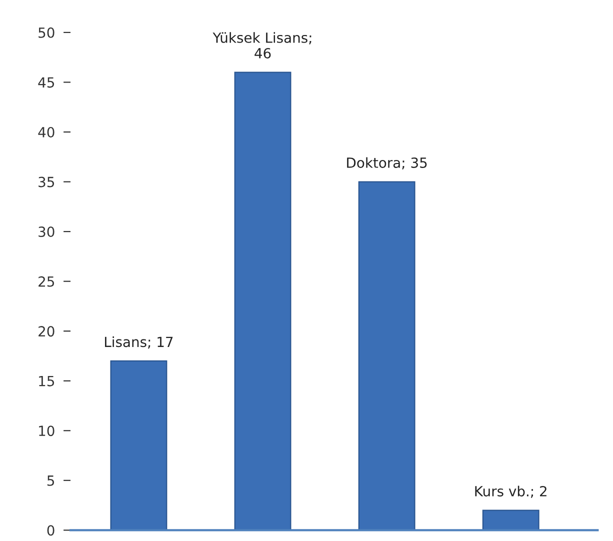 This screenshot has width=613, height=541. What do you see at coordinates (46, 281) in the screenshot?
I see `y-tick-label: 25` at bounding box center [46, 281].